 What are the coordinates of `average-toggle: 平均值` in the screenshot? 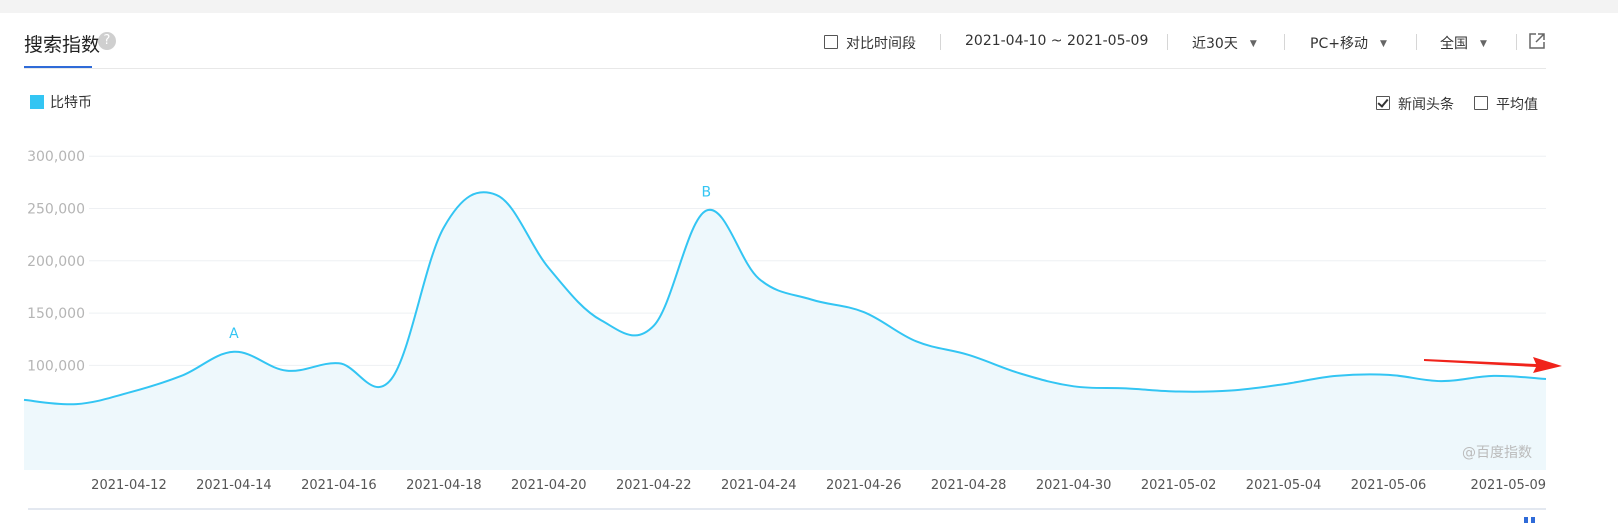 It's located at (1506, 104).